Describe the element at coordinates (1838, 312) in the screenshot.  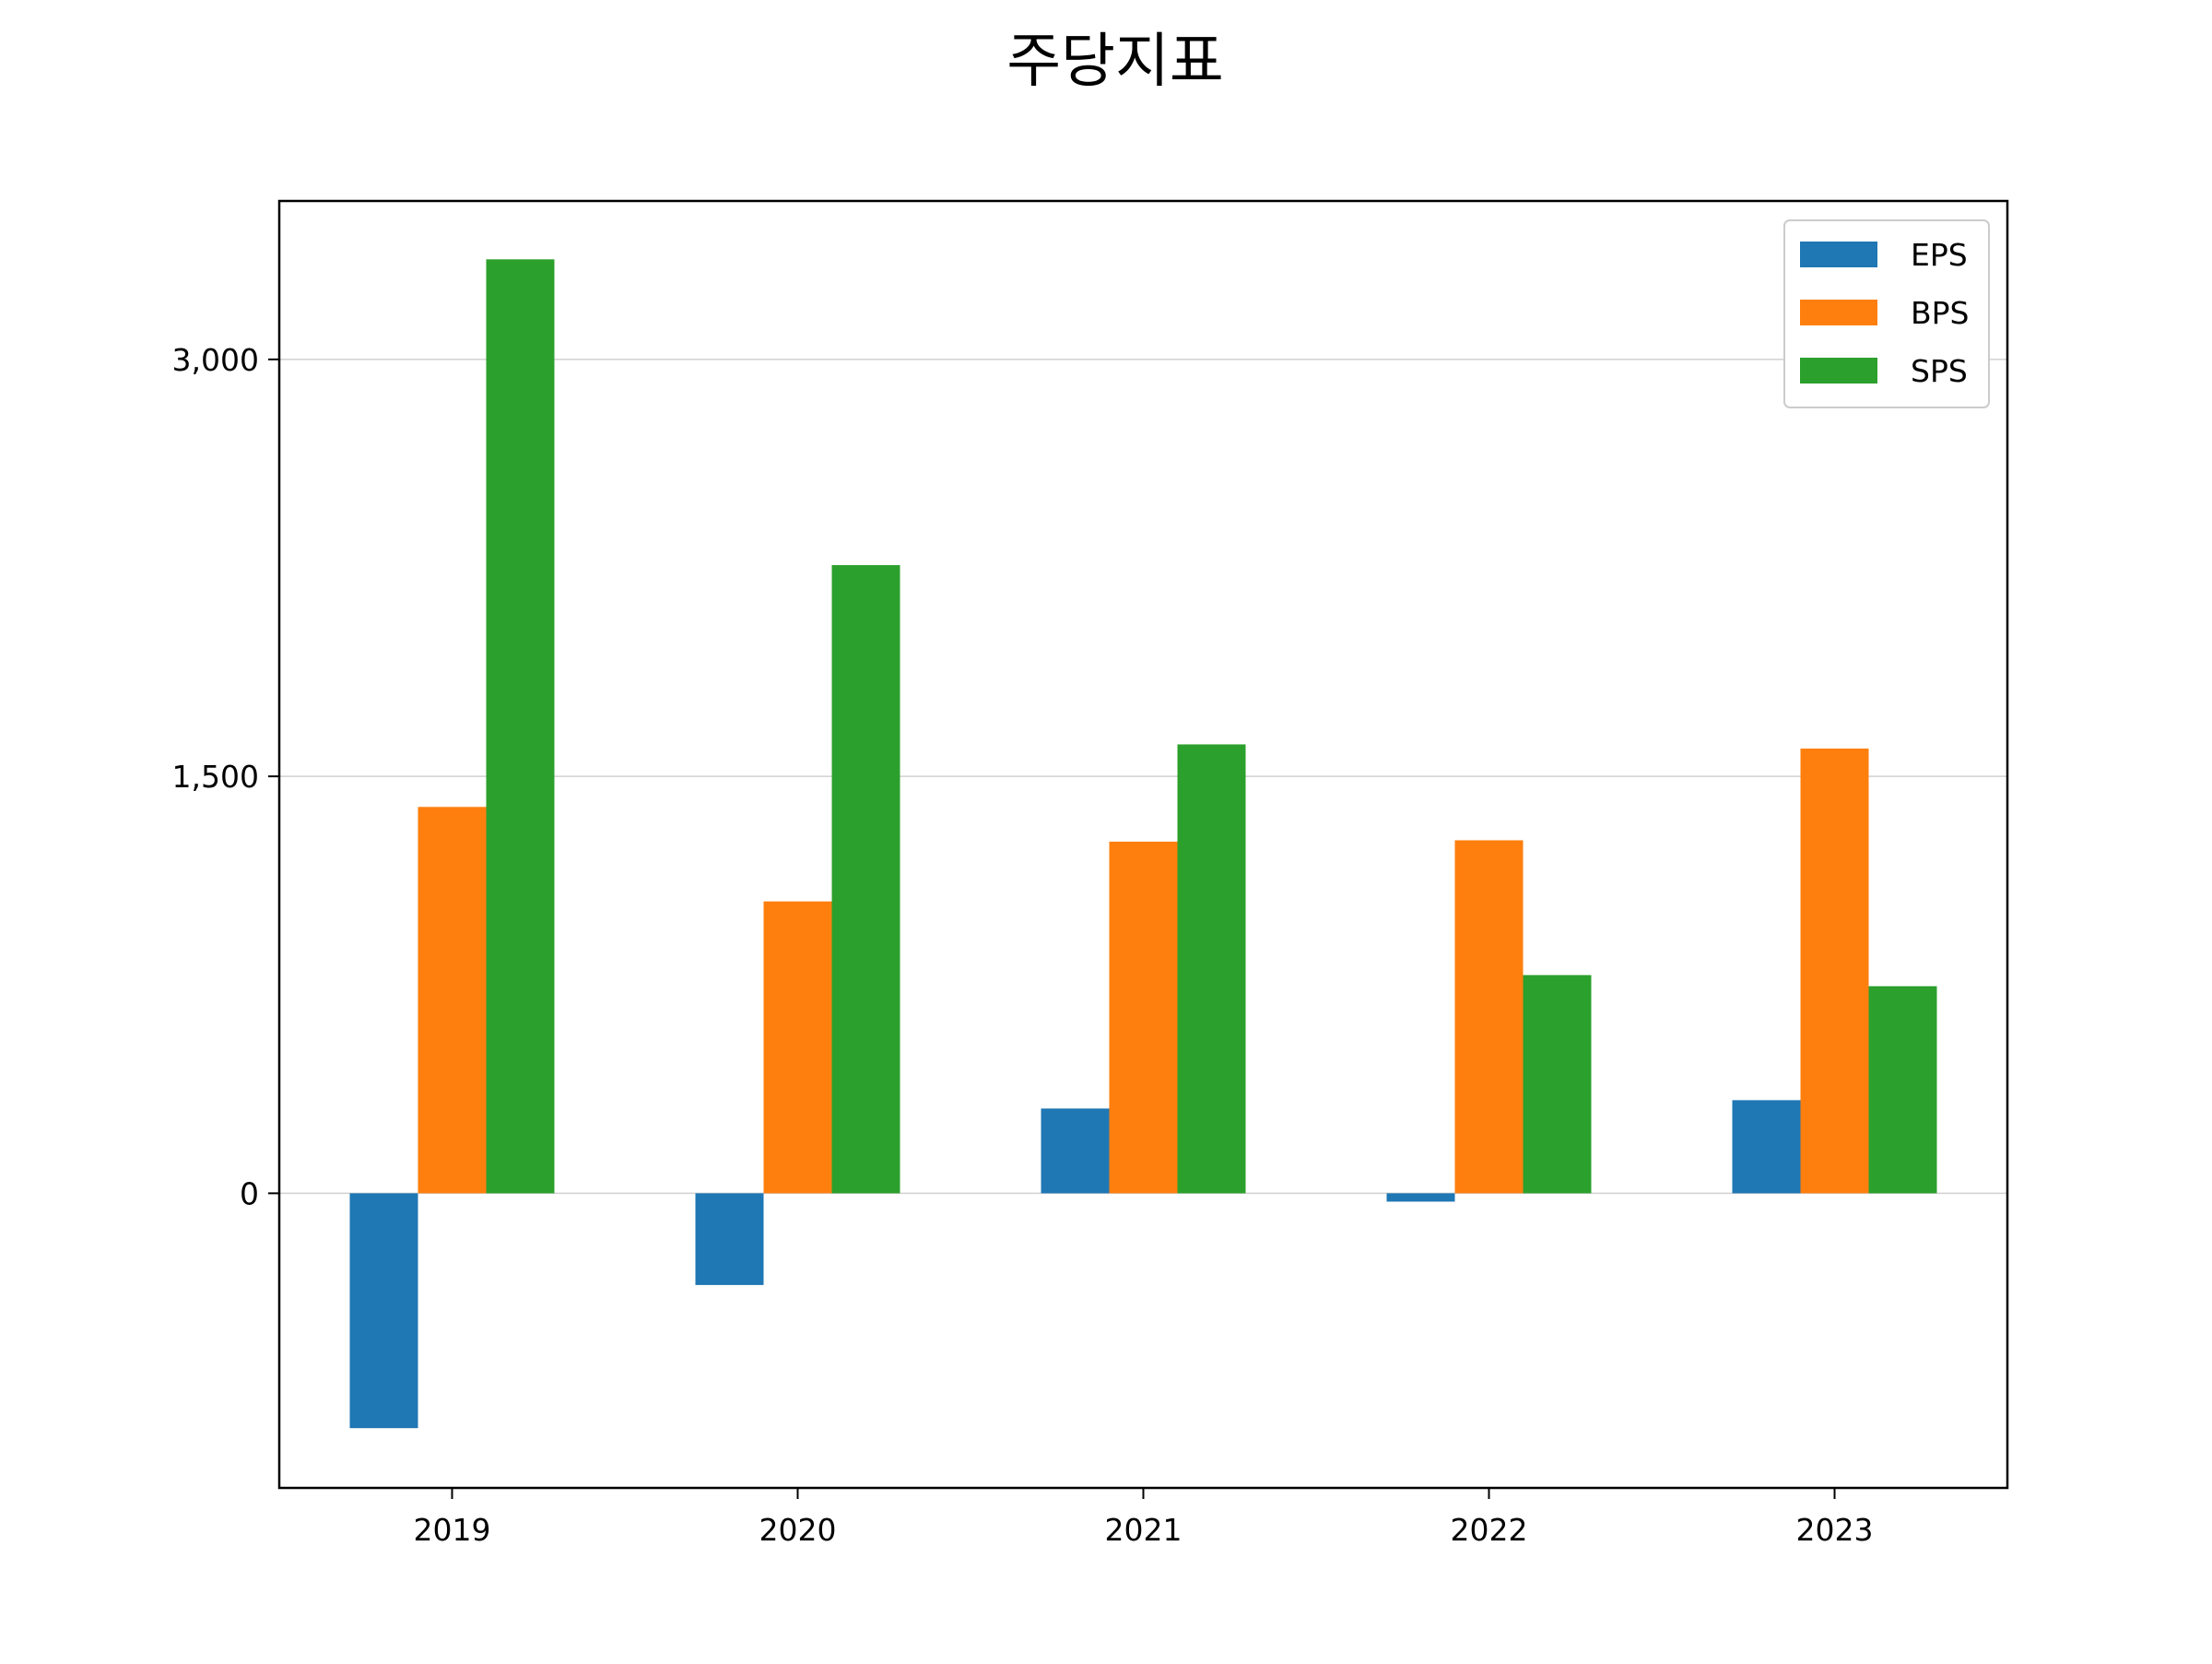
I see `legend-swatch-bps` at that location.